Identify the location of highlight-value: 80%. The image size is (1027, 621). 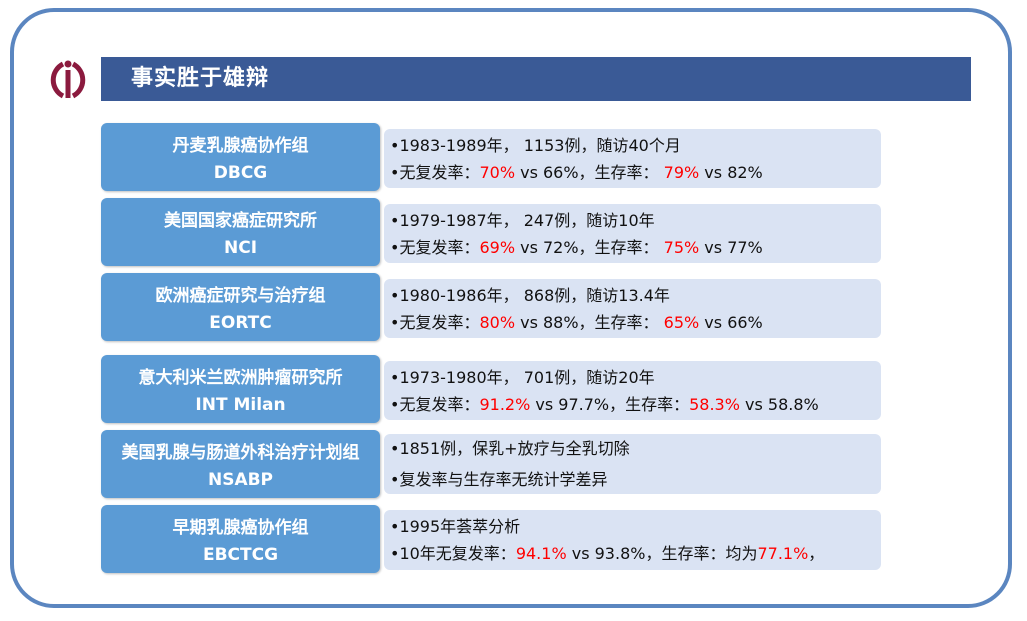
(497, 322).